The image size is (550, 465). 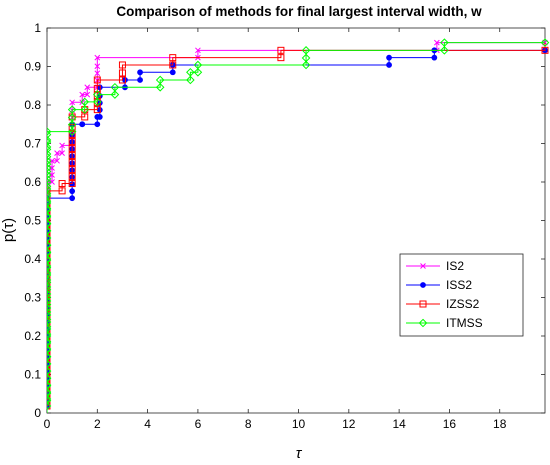 I want to click on y-tick-label: 0.1, so click(x=32, y=375).